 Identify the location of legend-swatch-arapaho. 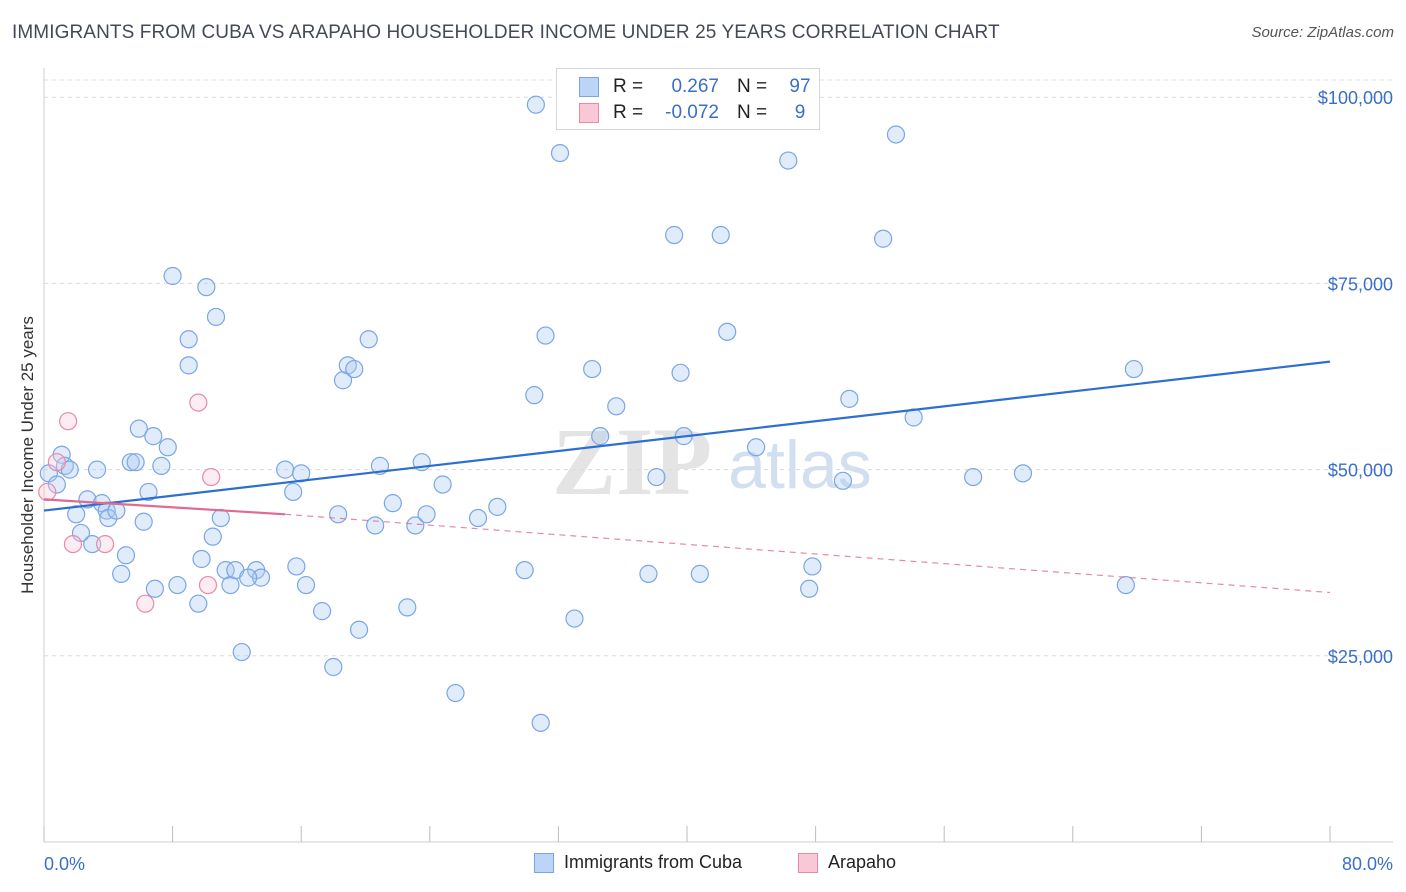
(589, 113).